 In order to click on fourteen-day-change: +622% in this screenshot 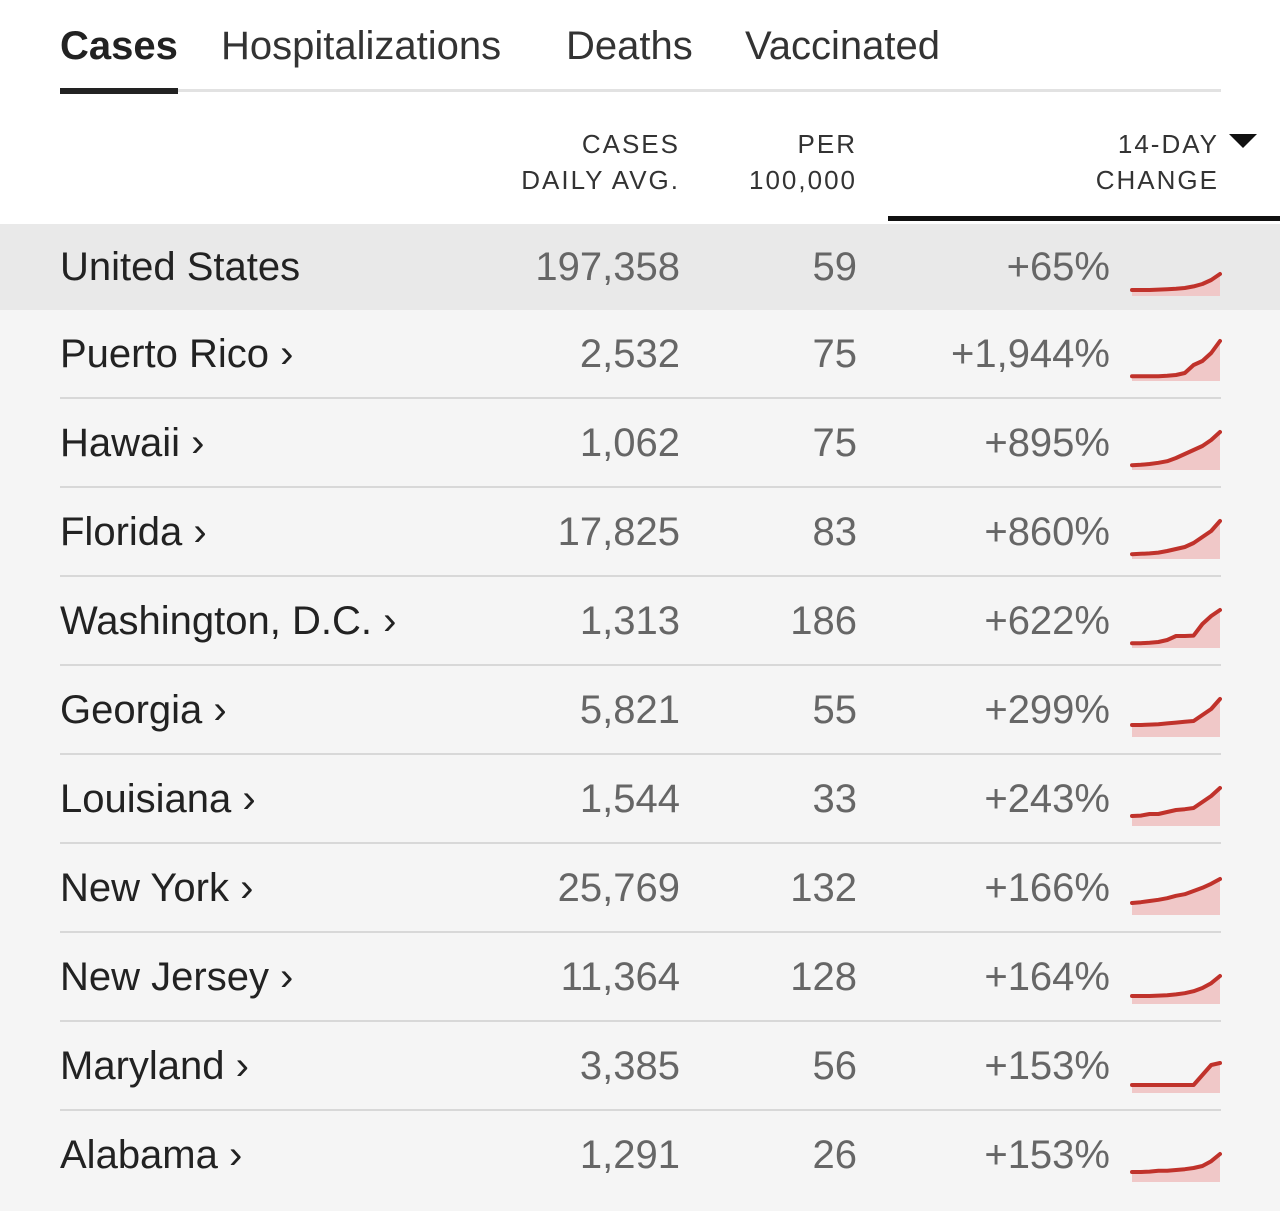, I will do `click(1047, 621)`.